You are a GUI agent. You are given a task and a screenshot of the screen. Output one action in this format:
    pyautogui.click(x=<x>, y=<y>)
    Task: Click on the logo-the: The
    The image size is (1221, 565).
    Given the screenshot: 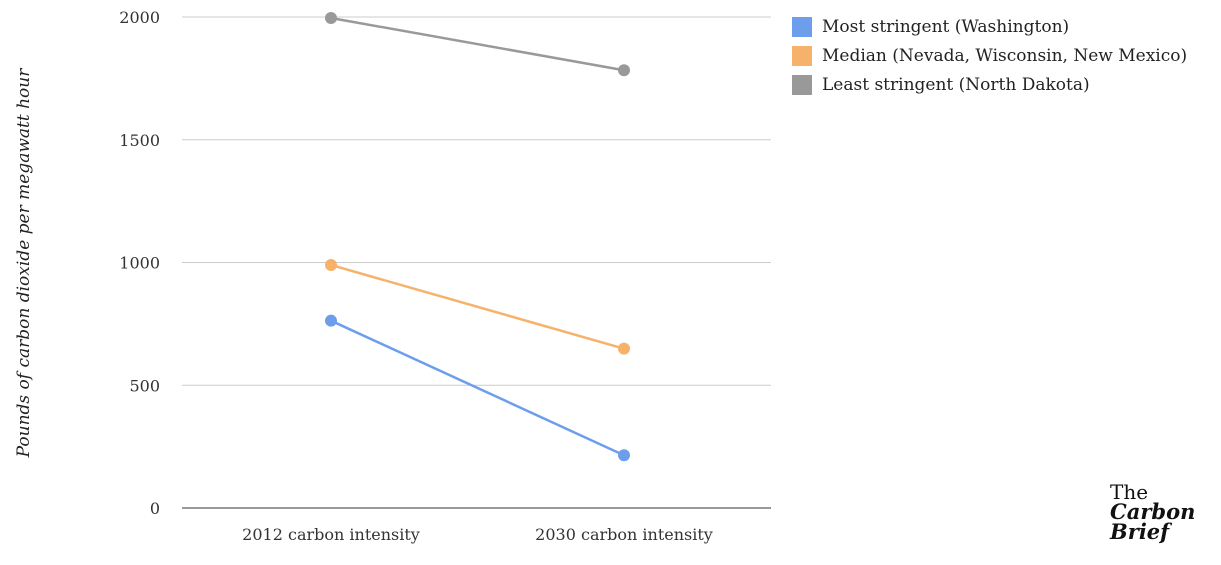 What is the action you would take?
    pyautogui.click(x=1129, y=492)
    